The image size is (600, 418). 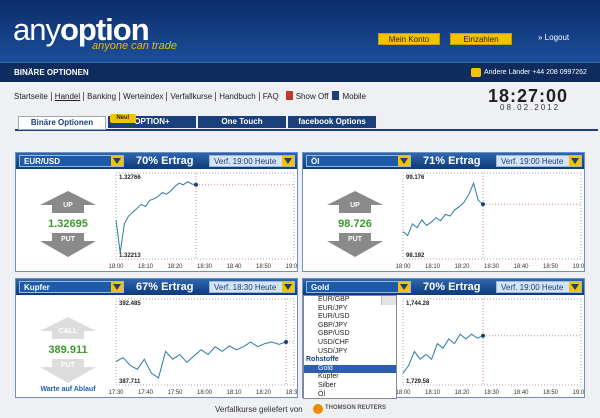 I want to click on mobile-link: Mobile, so click(x=354, y=96).